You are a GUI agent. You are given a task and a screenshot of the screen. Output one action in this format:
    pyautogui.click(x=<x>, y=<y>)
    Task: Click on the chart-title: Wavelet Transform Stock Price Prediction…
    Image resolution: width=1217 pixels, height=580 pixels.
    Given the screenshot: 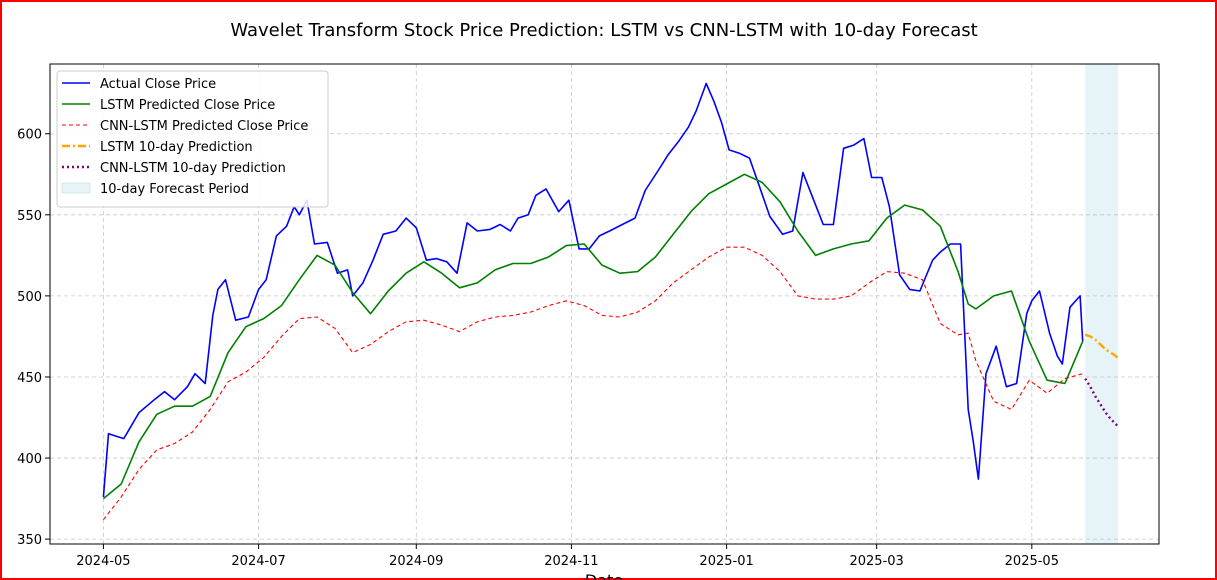 What is the action you would take?
    pyautogui.click(x=603, y=30)
    